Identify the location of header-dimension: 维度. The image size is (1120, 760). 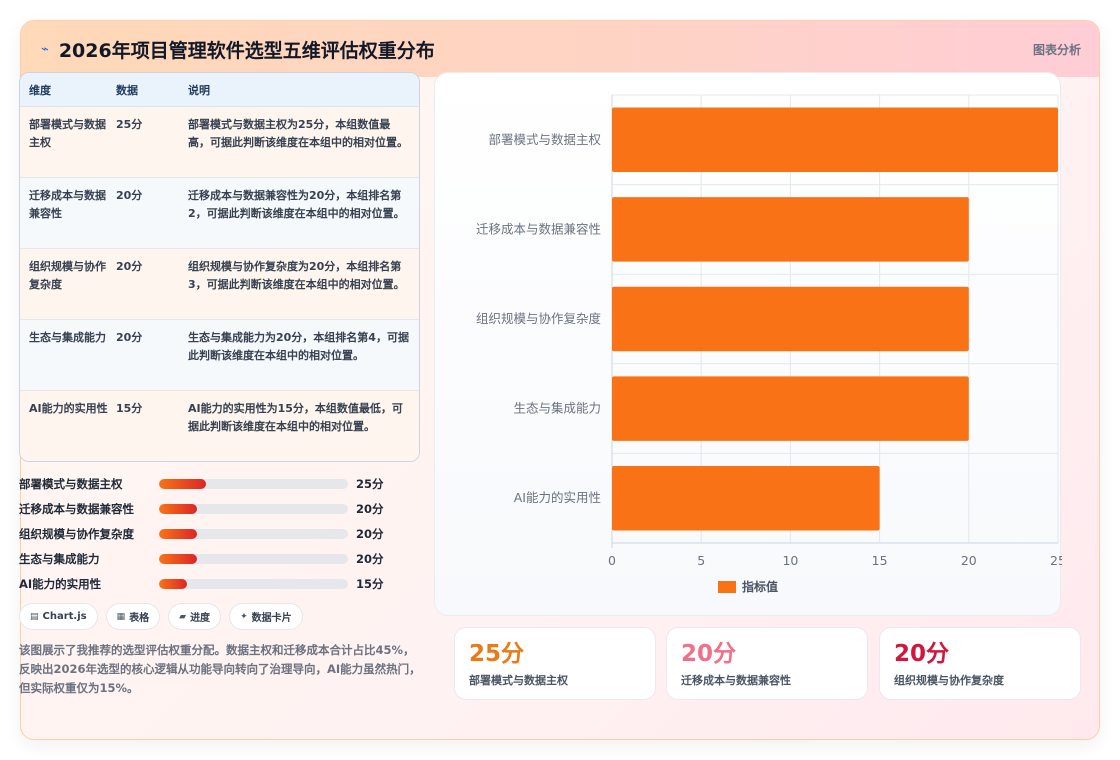
(40, 90).